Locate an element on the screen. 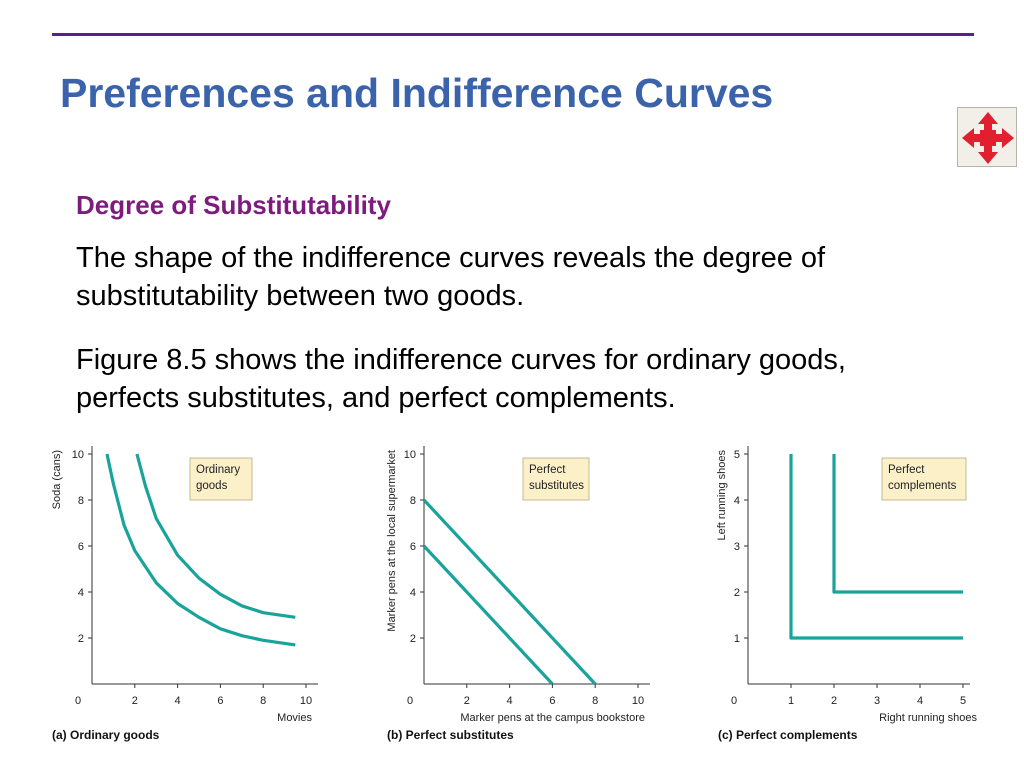  y-axis-label: Marker pens at the local supermarket is located at coordinates (392, 541).